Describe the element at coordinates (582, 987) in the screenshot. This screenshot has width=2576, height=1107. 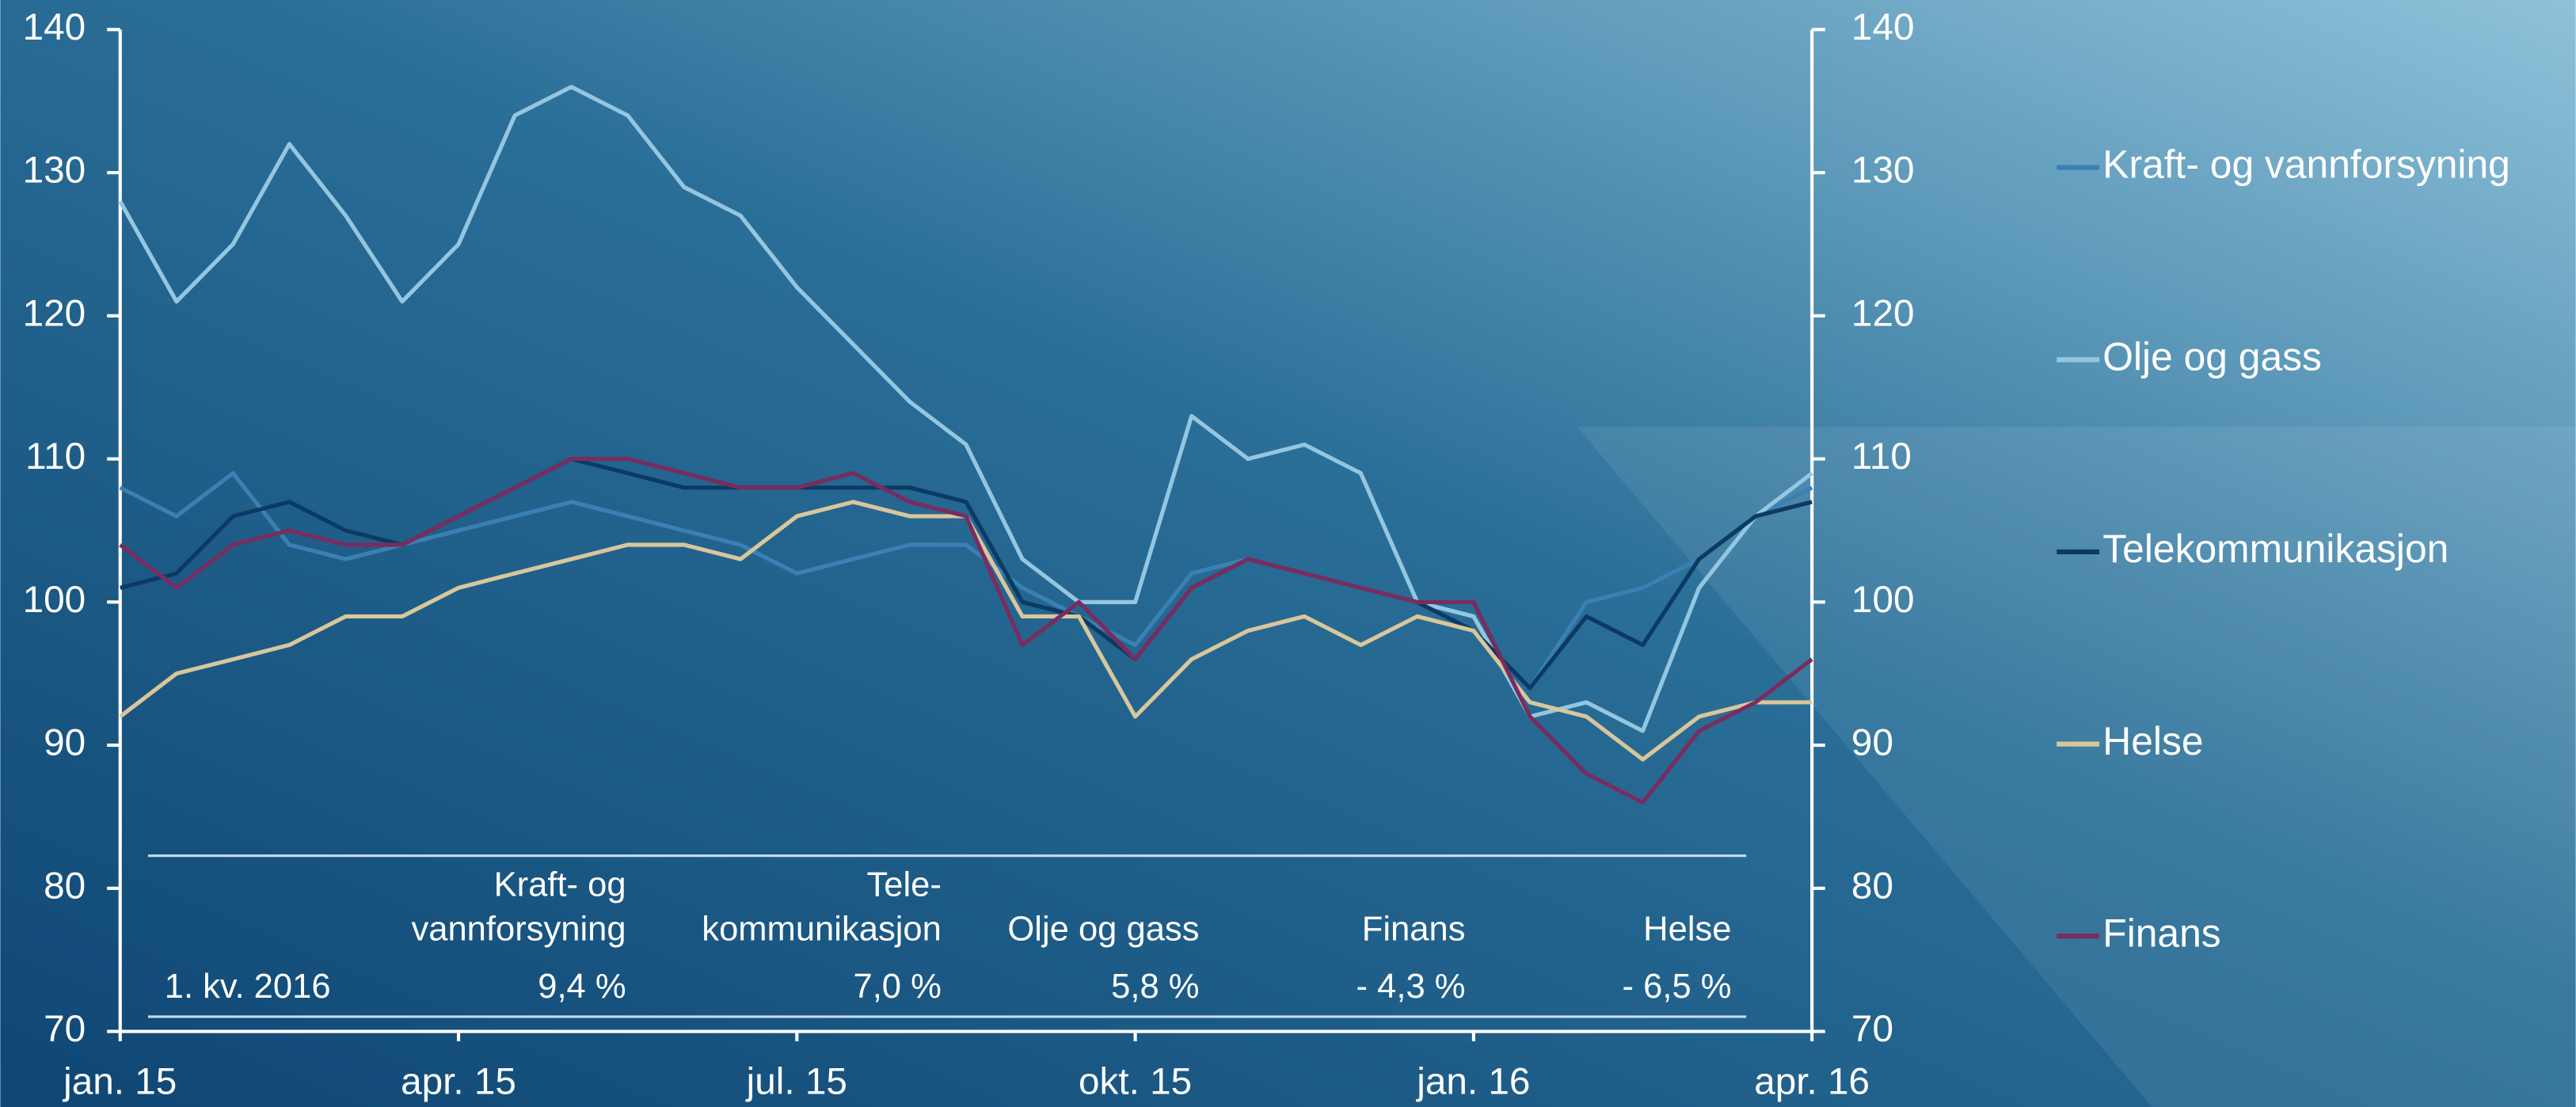
I see `table-cell: 9,4 %` at that location.